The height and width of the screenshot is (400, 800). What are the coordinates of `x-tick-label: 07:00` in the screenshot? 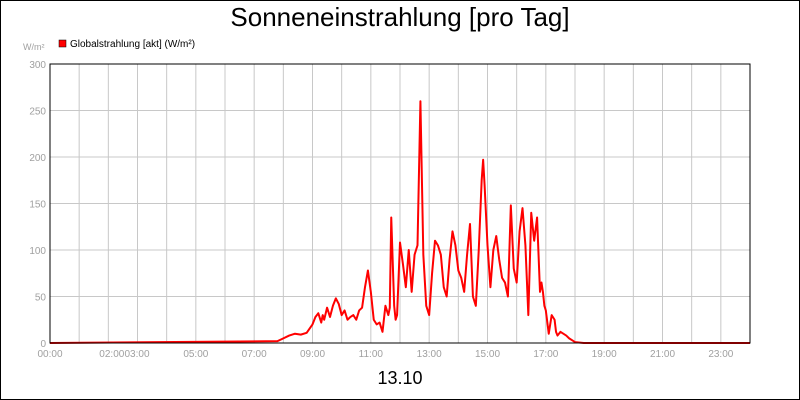 It's located at (254, 354).